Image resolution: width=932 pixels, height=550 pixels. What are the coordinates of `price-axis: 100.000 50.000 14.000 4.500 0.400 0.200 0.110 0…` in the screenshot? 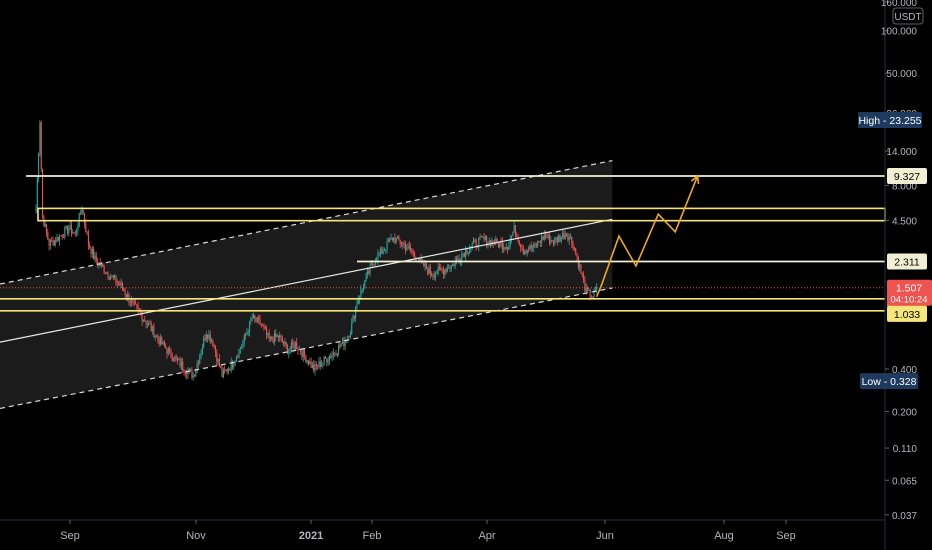 It's located at (899, 275).